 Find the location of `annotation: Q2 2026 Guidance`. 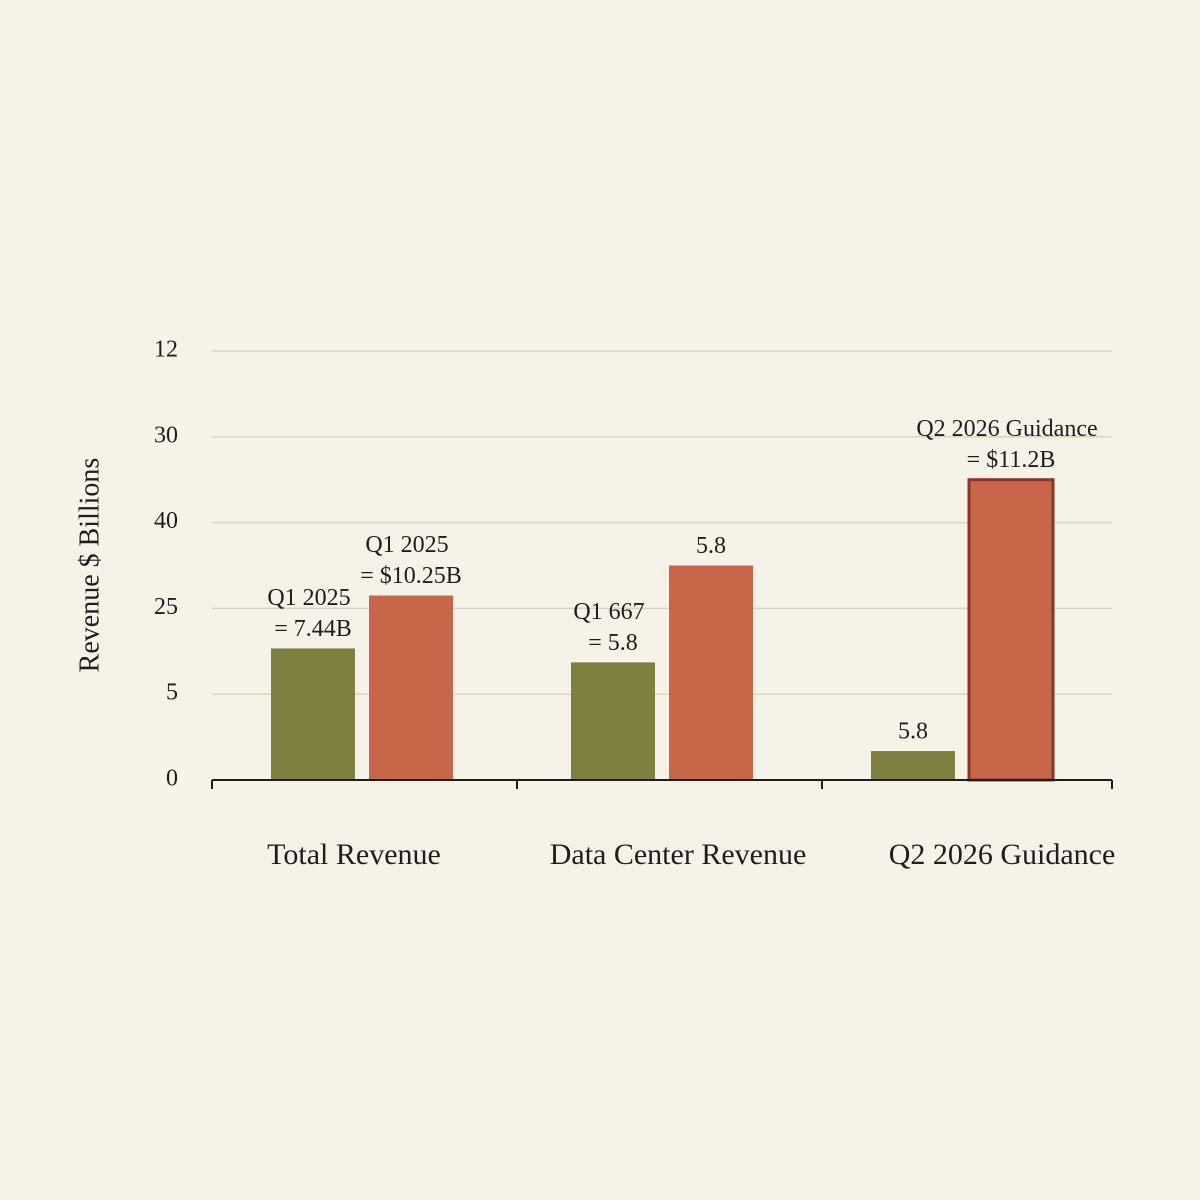

annotation: Q2 2026 Guidance is located at coordinates (1006, 429).